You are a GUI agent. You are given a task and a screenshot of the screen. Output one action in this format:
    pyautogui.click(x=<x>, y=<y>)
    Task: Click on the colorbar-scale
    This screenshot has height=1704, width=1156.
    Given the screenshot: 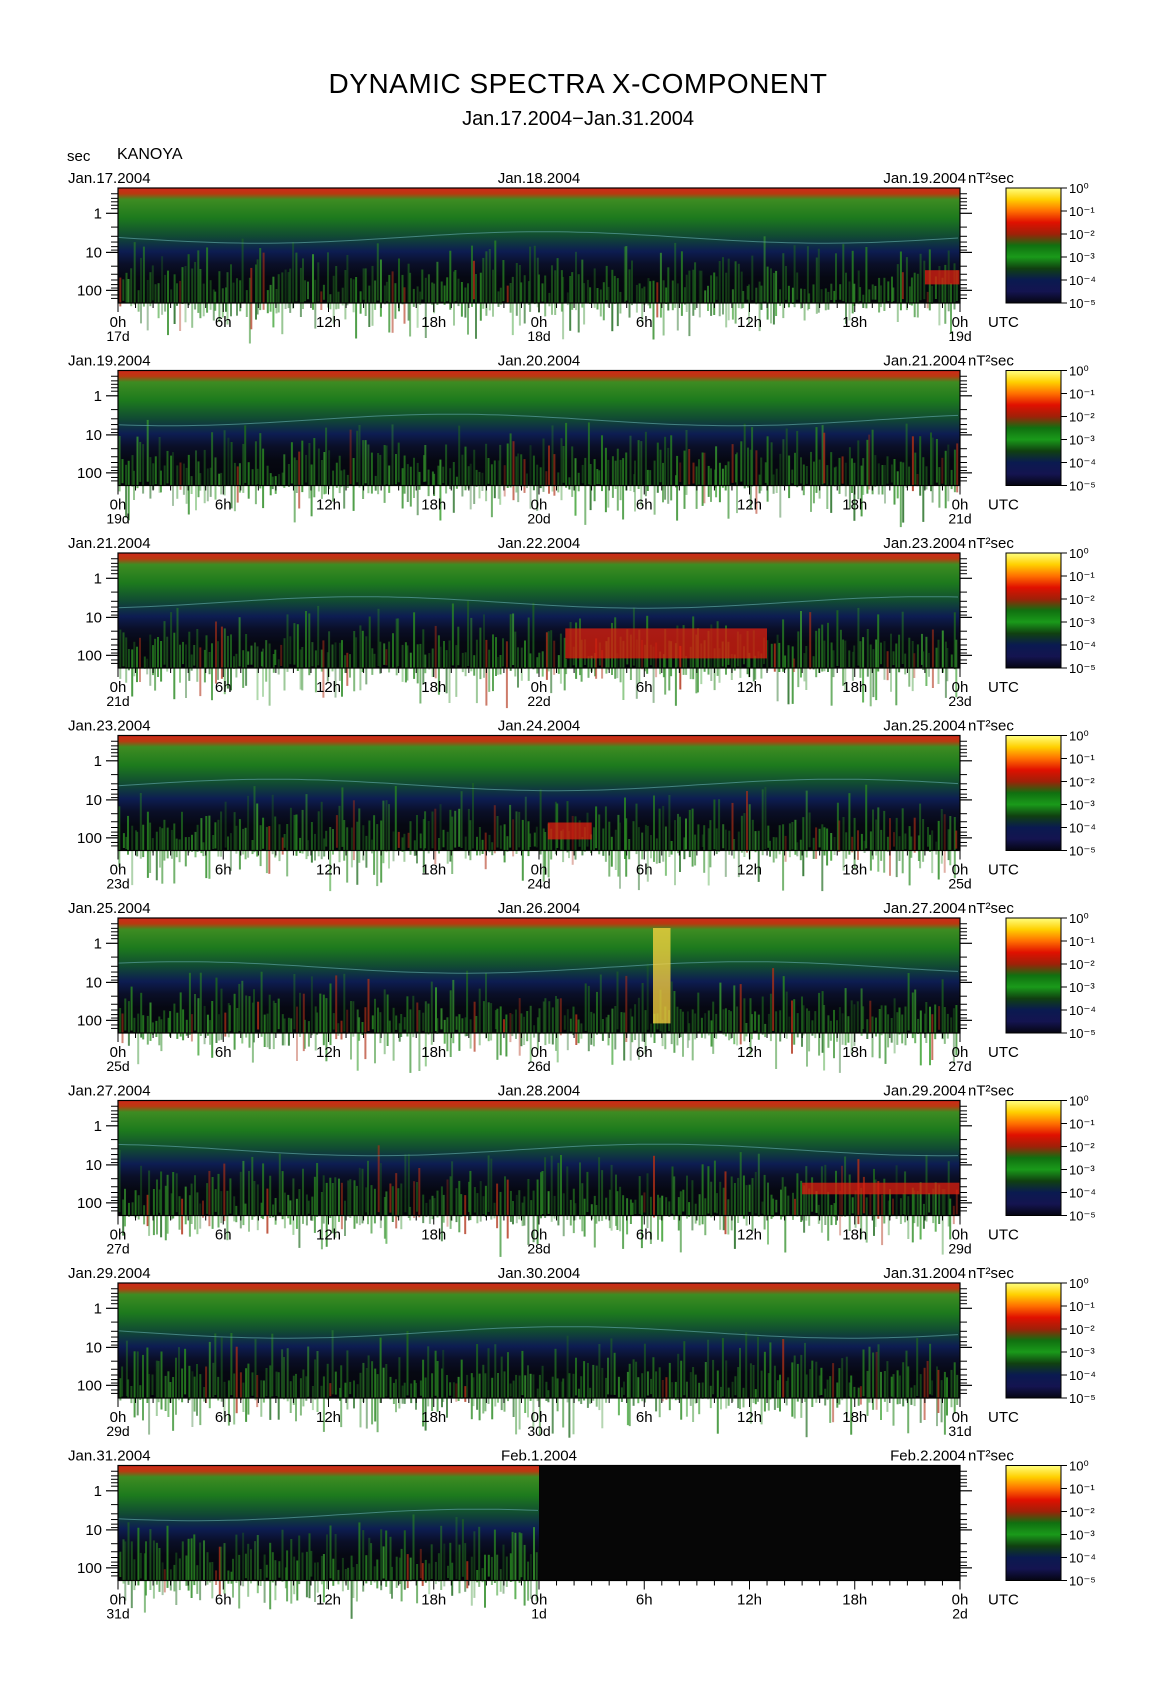 What is the action you would take?
    pyautogui.click(x=1033, y=245)
    